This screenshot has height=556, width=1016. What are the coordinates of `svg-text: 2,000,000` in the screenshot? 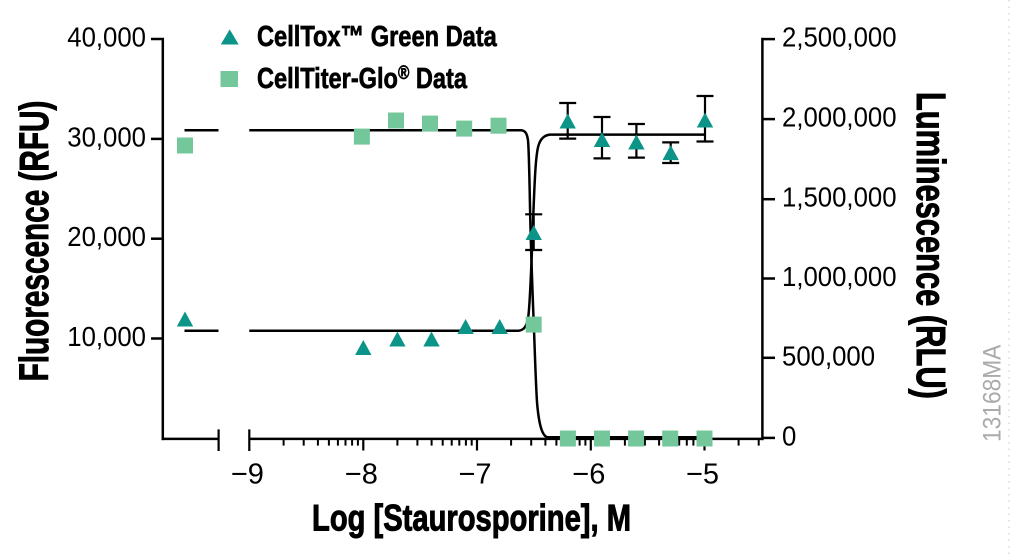 It's located at (839, 117).